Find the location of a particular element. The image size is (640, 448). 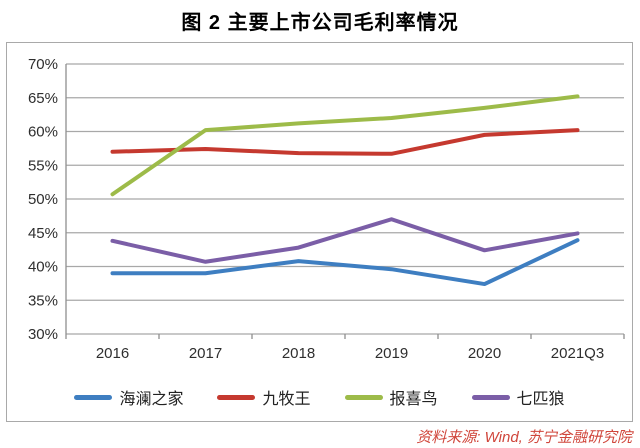

y-tick-label: 30% is located at coordinates (43, 334).